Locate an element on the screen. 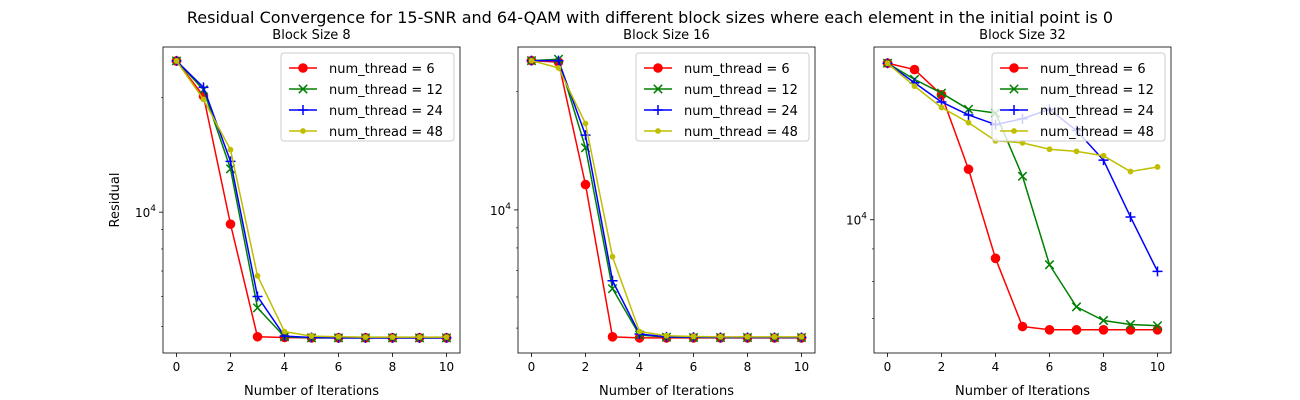  legend-entry: num_thread = 12 is located at coordinates (1077, 90).